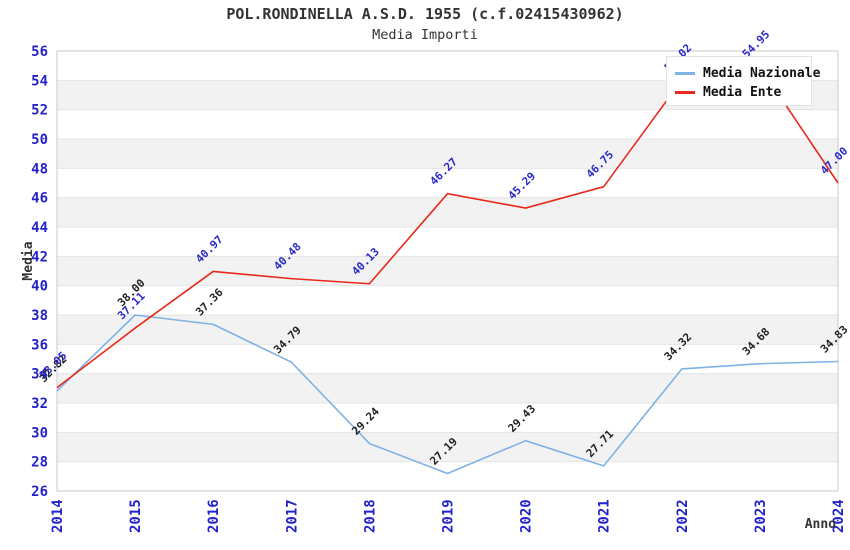  Describe the element at coordinates (39, 463) in the screenshot. I see `svg-text: 28` at that location.